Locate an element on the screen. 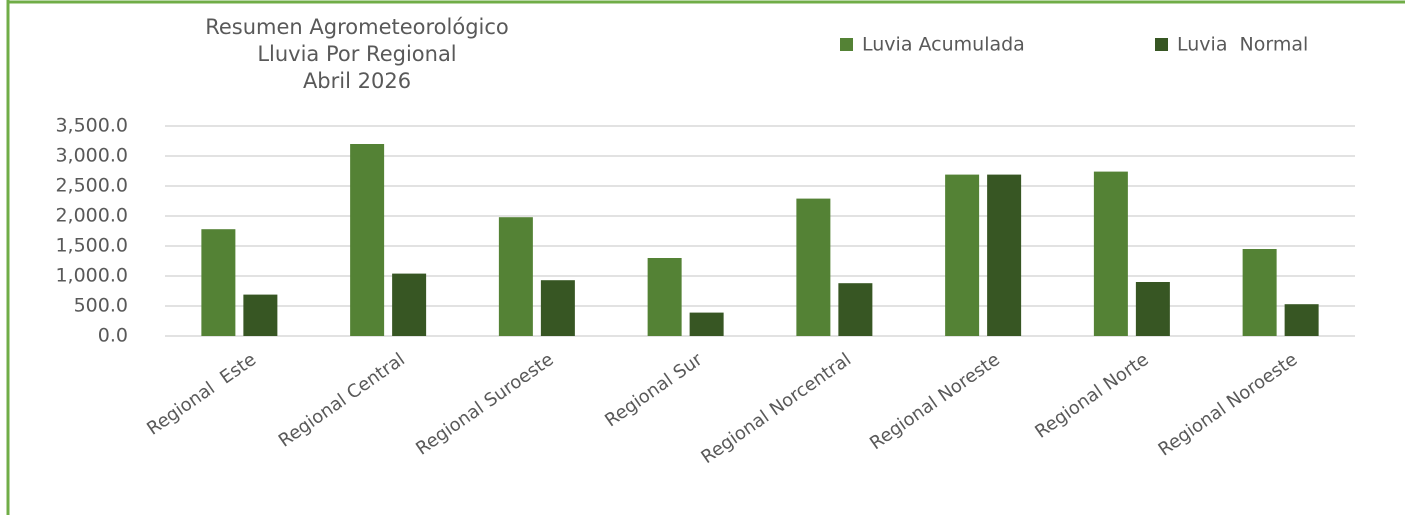 This screenshot has height=515, width=1405. y-tick-label: 3,500.0 is located at coordinates (91, 126).